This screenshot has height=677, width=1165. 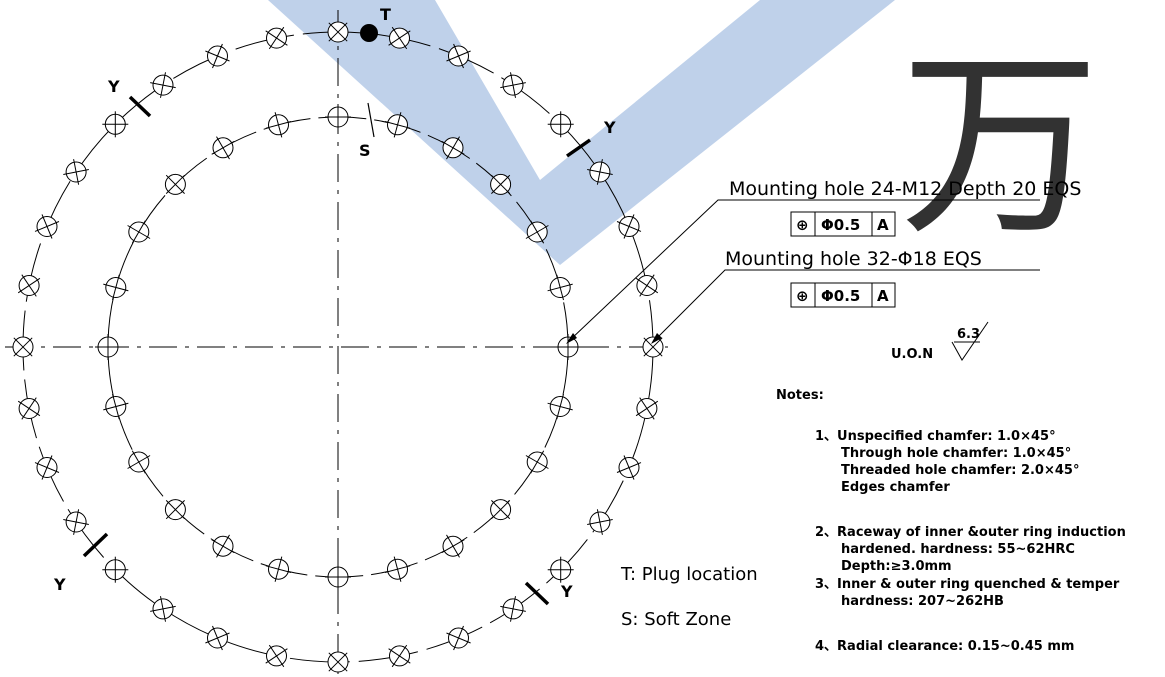 I want to click on note-2-line-2: hardened. hardness: 55~62HRC, so click(x=958, y=549).